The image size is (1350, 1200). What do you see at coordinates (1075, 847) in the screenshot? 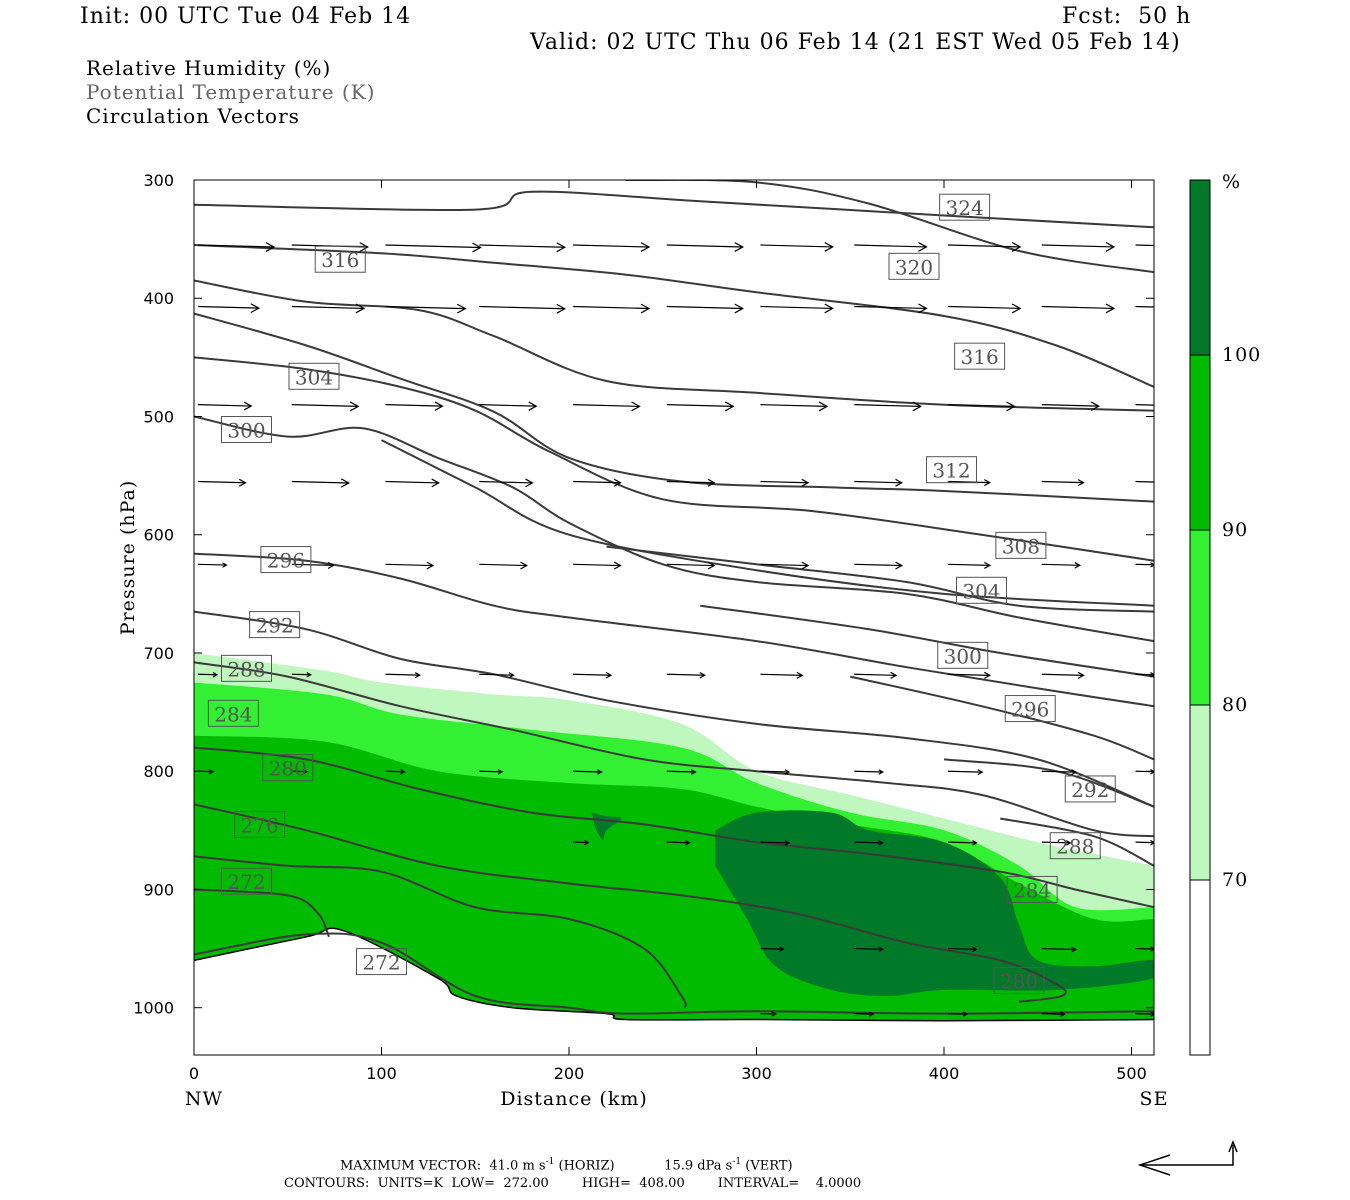
I see `theta-label-text: 288` at bounding box center [1075, 847].